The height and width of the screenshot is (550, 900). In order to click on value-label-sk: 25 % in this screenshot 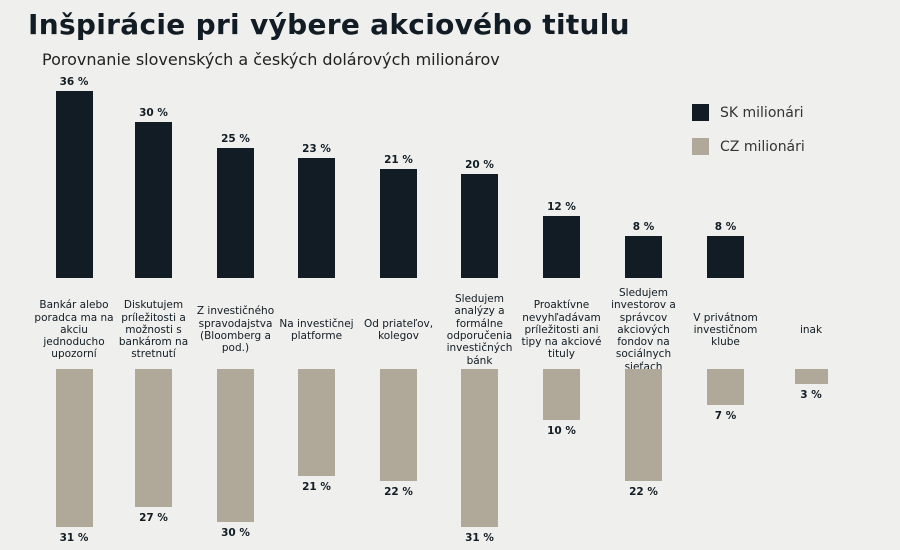, I will do `click(235, 139)`.